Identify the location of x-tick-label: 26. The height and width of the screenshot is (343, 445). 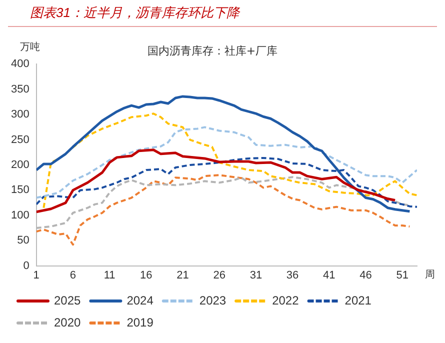
(219, 275).